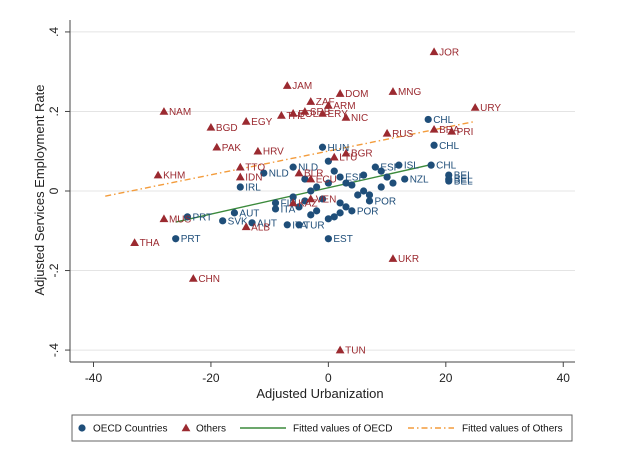 This screenshot has width=641, height=469. I want to click on legend-box, so click(322, 428).